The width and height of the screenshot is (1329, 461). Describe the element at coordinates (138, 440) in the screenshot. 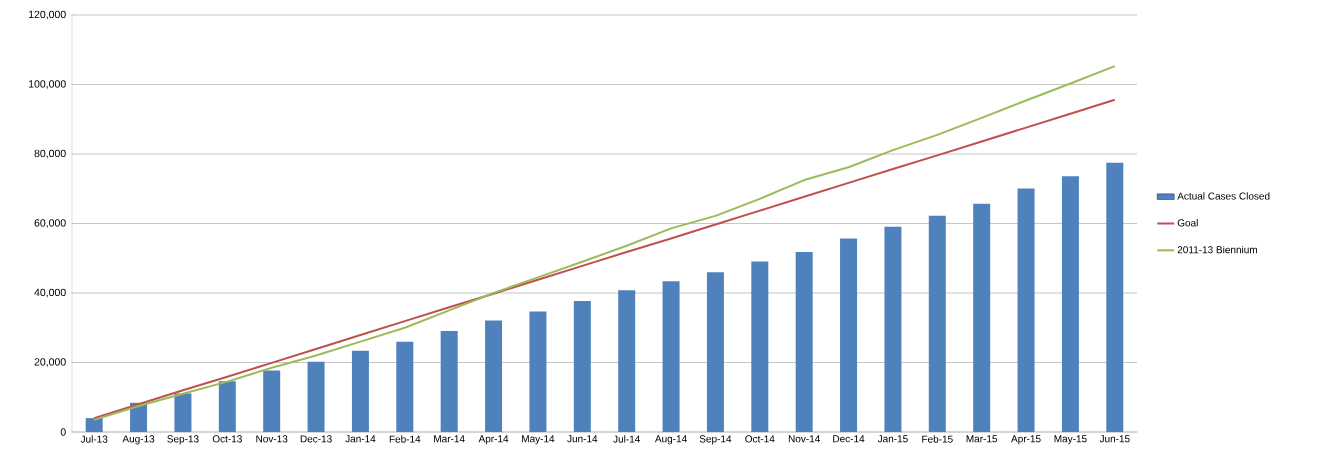

I see `x-tick-label: Aug-13` at that location.